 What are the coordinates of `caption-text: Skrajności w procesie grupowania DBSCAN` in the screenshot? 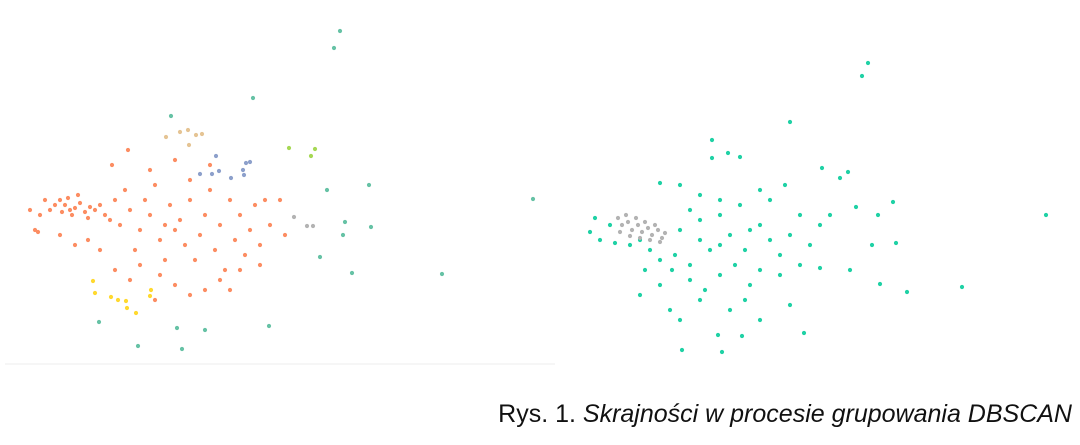 It's located at (827, 414).